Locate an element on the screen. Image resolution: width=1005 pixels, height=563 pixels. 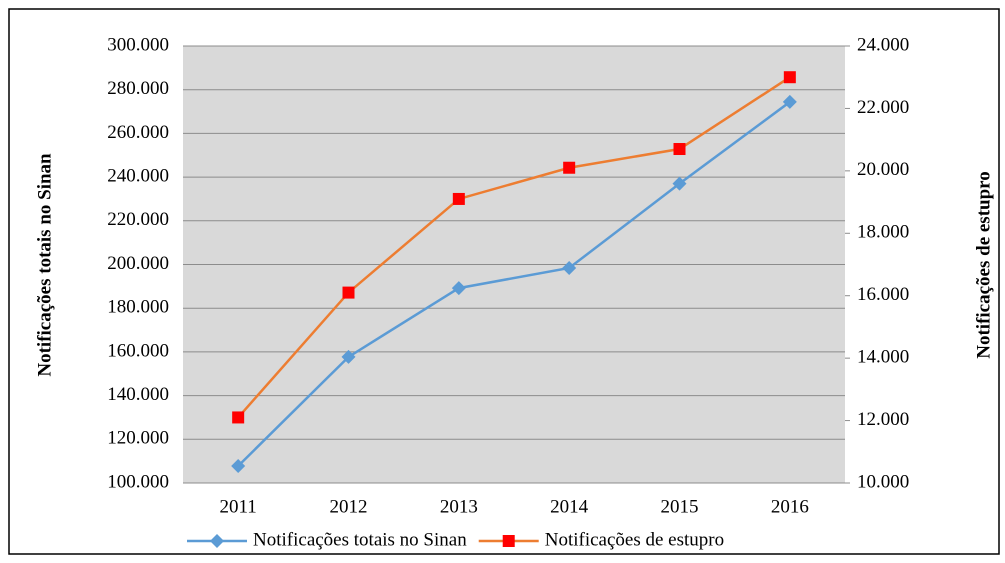
y-tick-label: 280.000 is located at coordinates (138, 88).